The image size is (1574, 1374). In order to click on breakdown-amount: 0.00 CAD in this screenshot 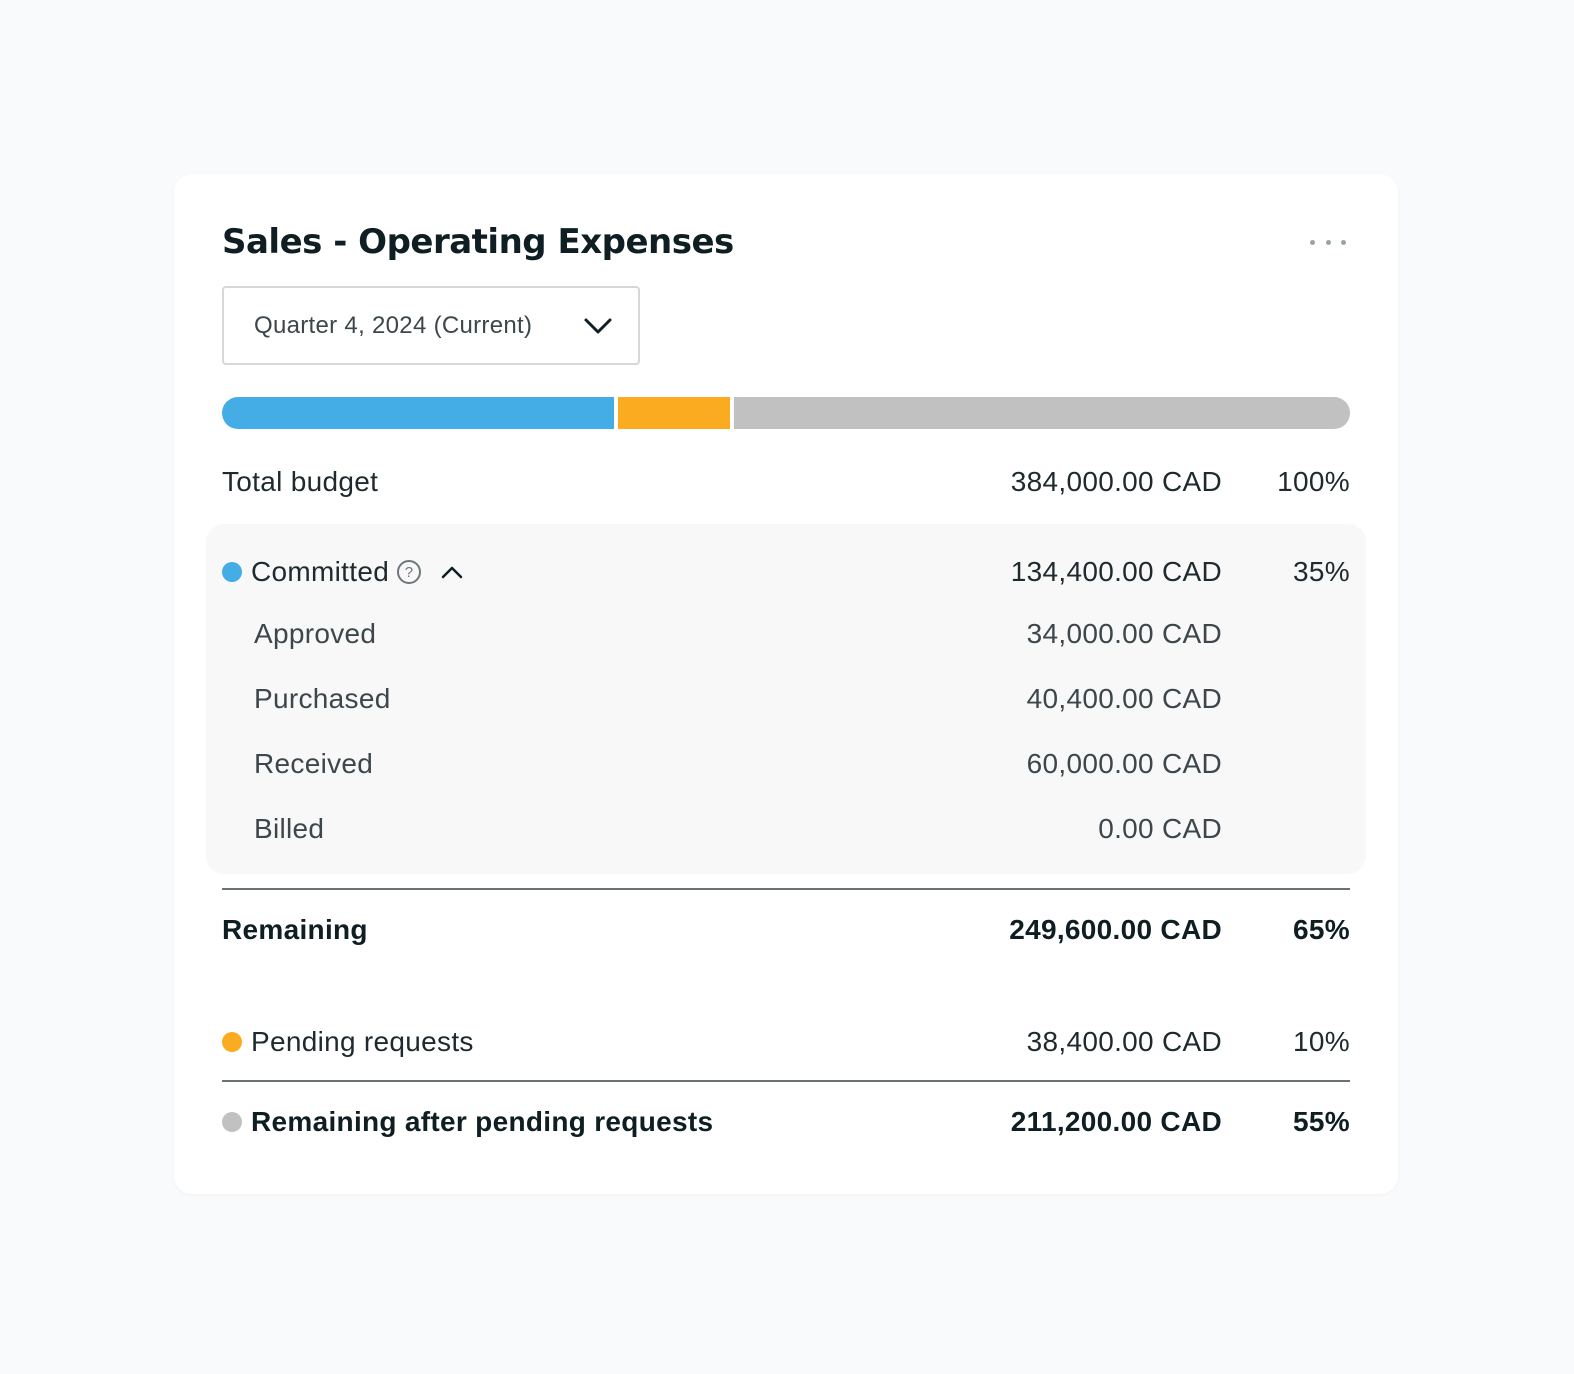, I will do `click(1160, 828)`.